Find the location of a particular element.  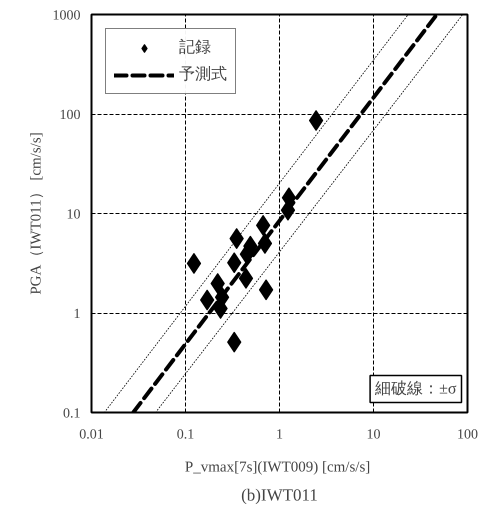

y-tick-label: 1000 is located at coordinates (66, 16).